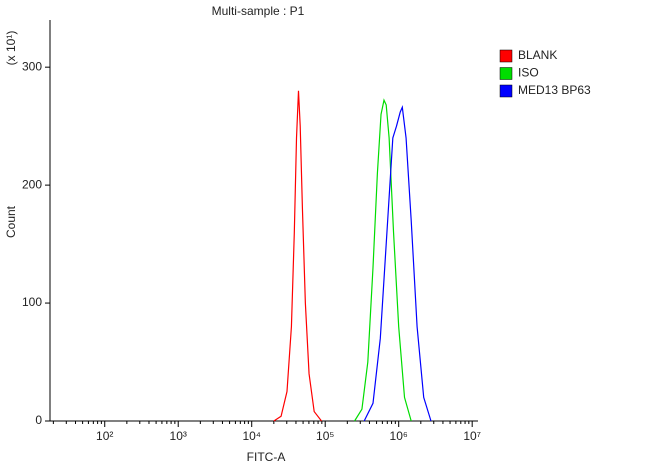 This screenshot has height=467, width=650. Describe the element at coordinates (528, 73) in the screenshot. I see `legend-label: ISO` at that location.